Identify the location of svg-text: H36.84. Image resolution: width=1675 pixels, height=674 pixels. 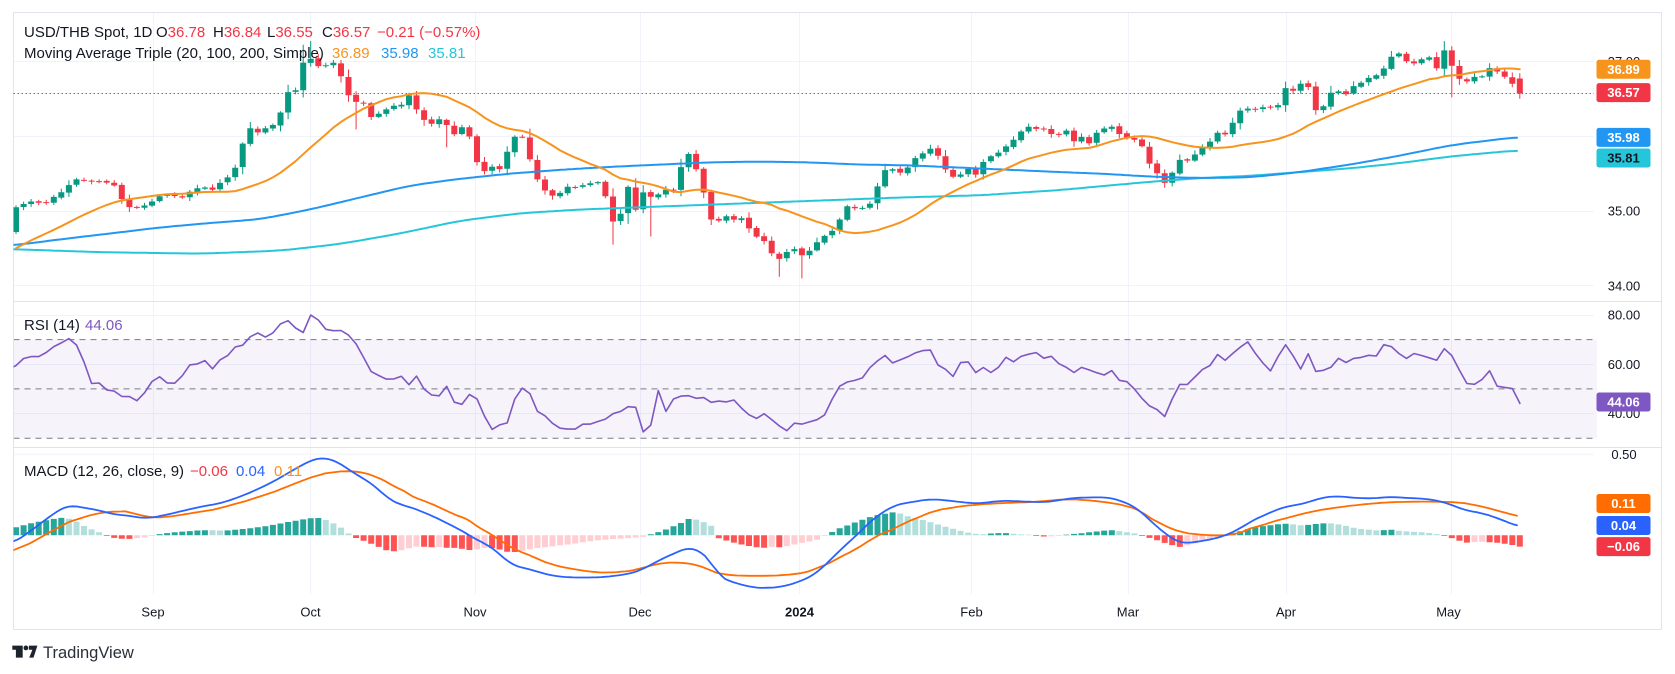
(237, 32).